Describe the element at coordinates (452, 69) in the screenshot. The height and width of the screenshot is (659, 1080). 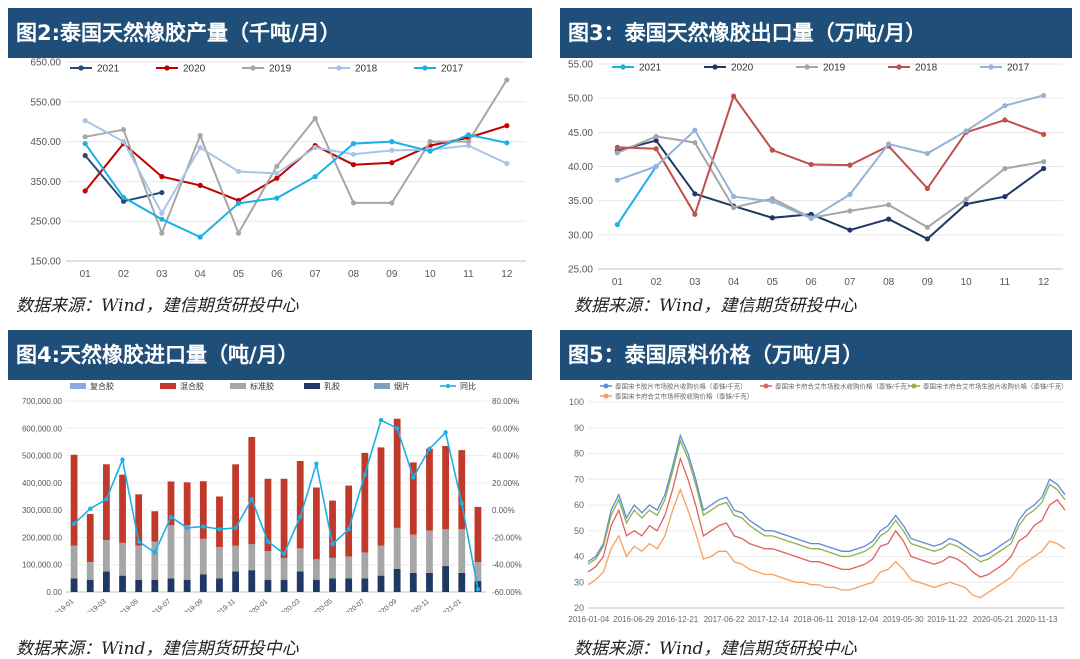
I see `legend-label: 2017` at that location.